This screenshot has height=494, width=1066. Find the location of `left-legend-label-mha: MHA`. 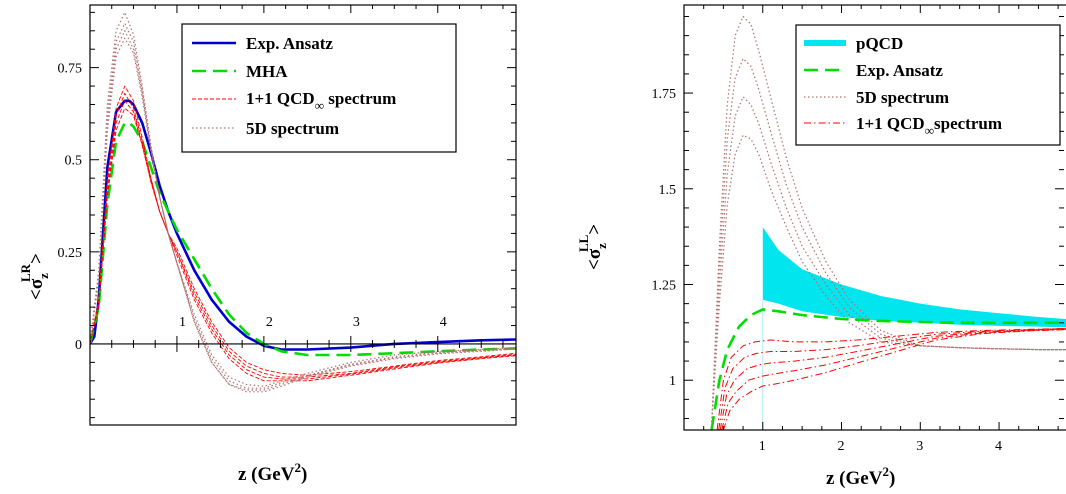

left-legend-label-mha: MHA is located at coordinates (267, 71).